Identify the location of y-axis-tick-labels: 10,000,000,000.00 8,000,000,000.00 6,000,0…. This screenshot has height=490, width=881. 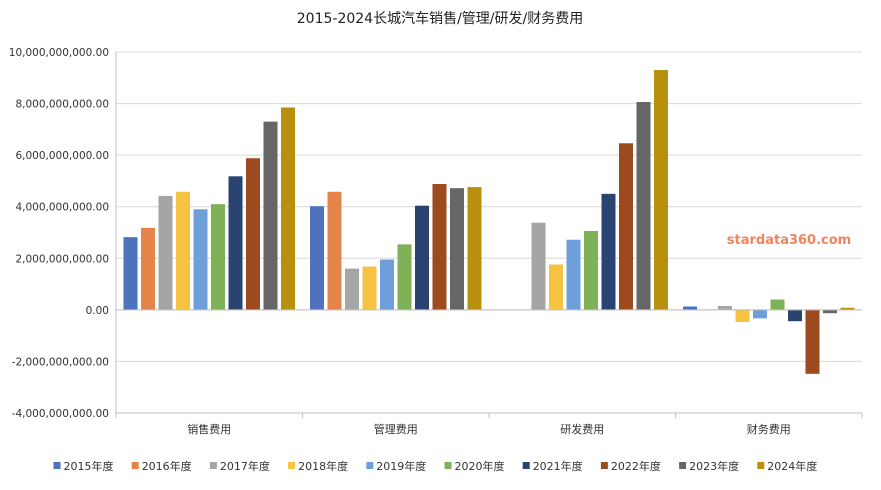
(59, 233).